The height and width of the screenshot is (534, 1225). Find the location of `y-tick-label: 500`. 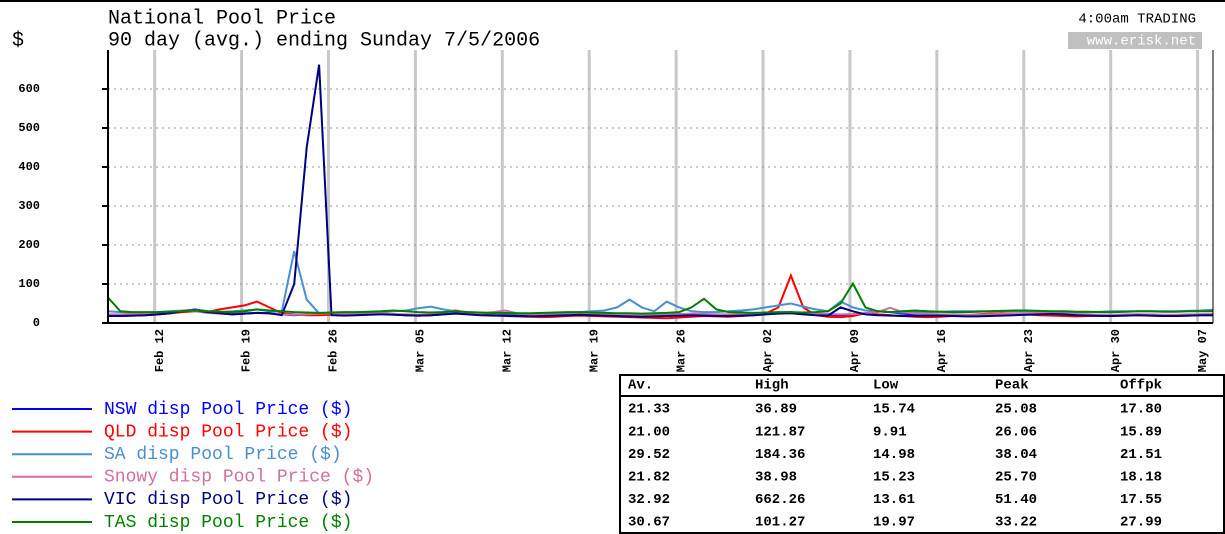

y-tick-label: 500 is located at coordinates (29, 128).